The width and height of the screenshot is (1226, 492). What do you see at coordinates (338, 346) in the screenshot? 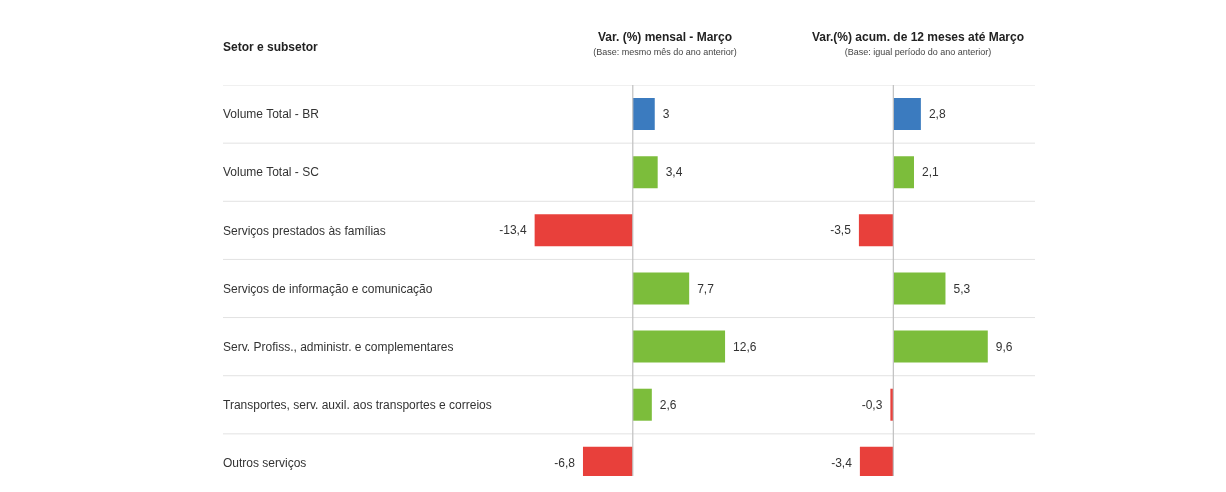
I see `y-tick-label: Serv. Profiss., administr. e complementares` at bounding box center [338, 346].